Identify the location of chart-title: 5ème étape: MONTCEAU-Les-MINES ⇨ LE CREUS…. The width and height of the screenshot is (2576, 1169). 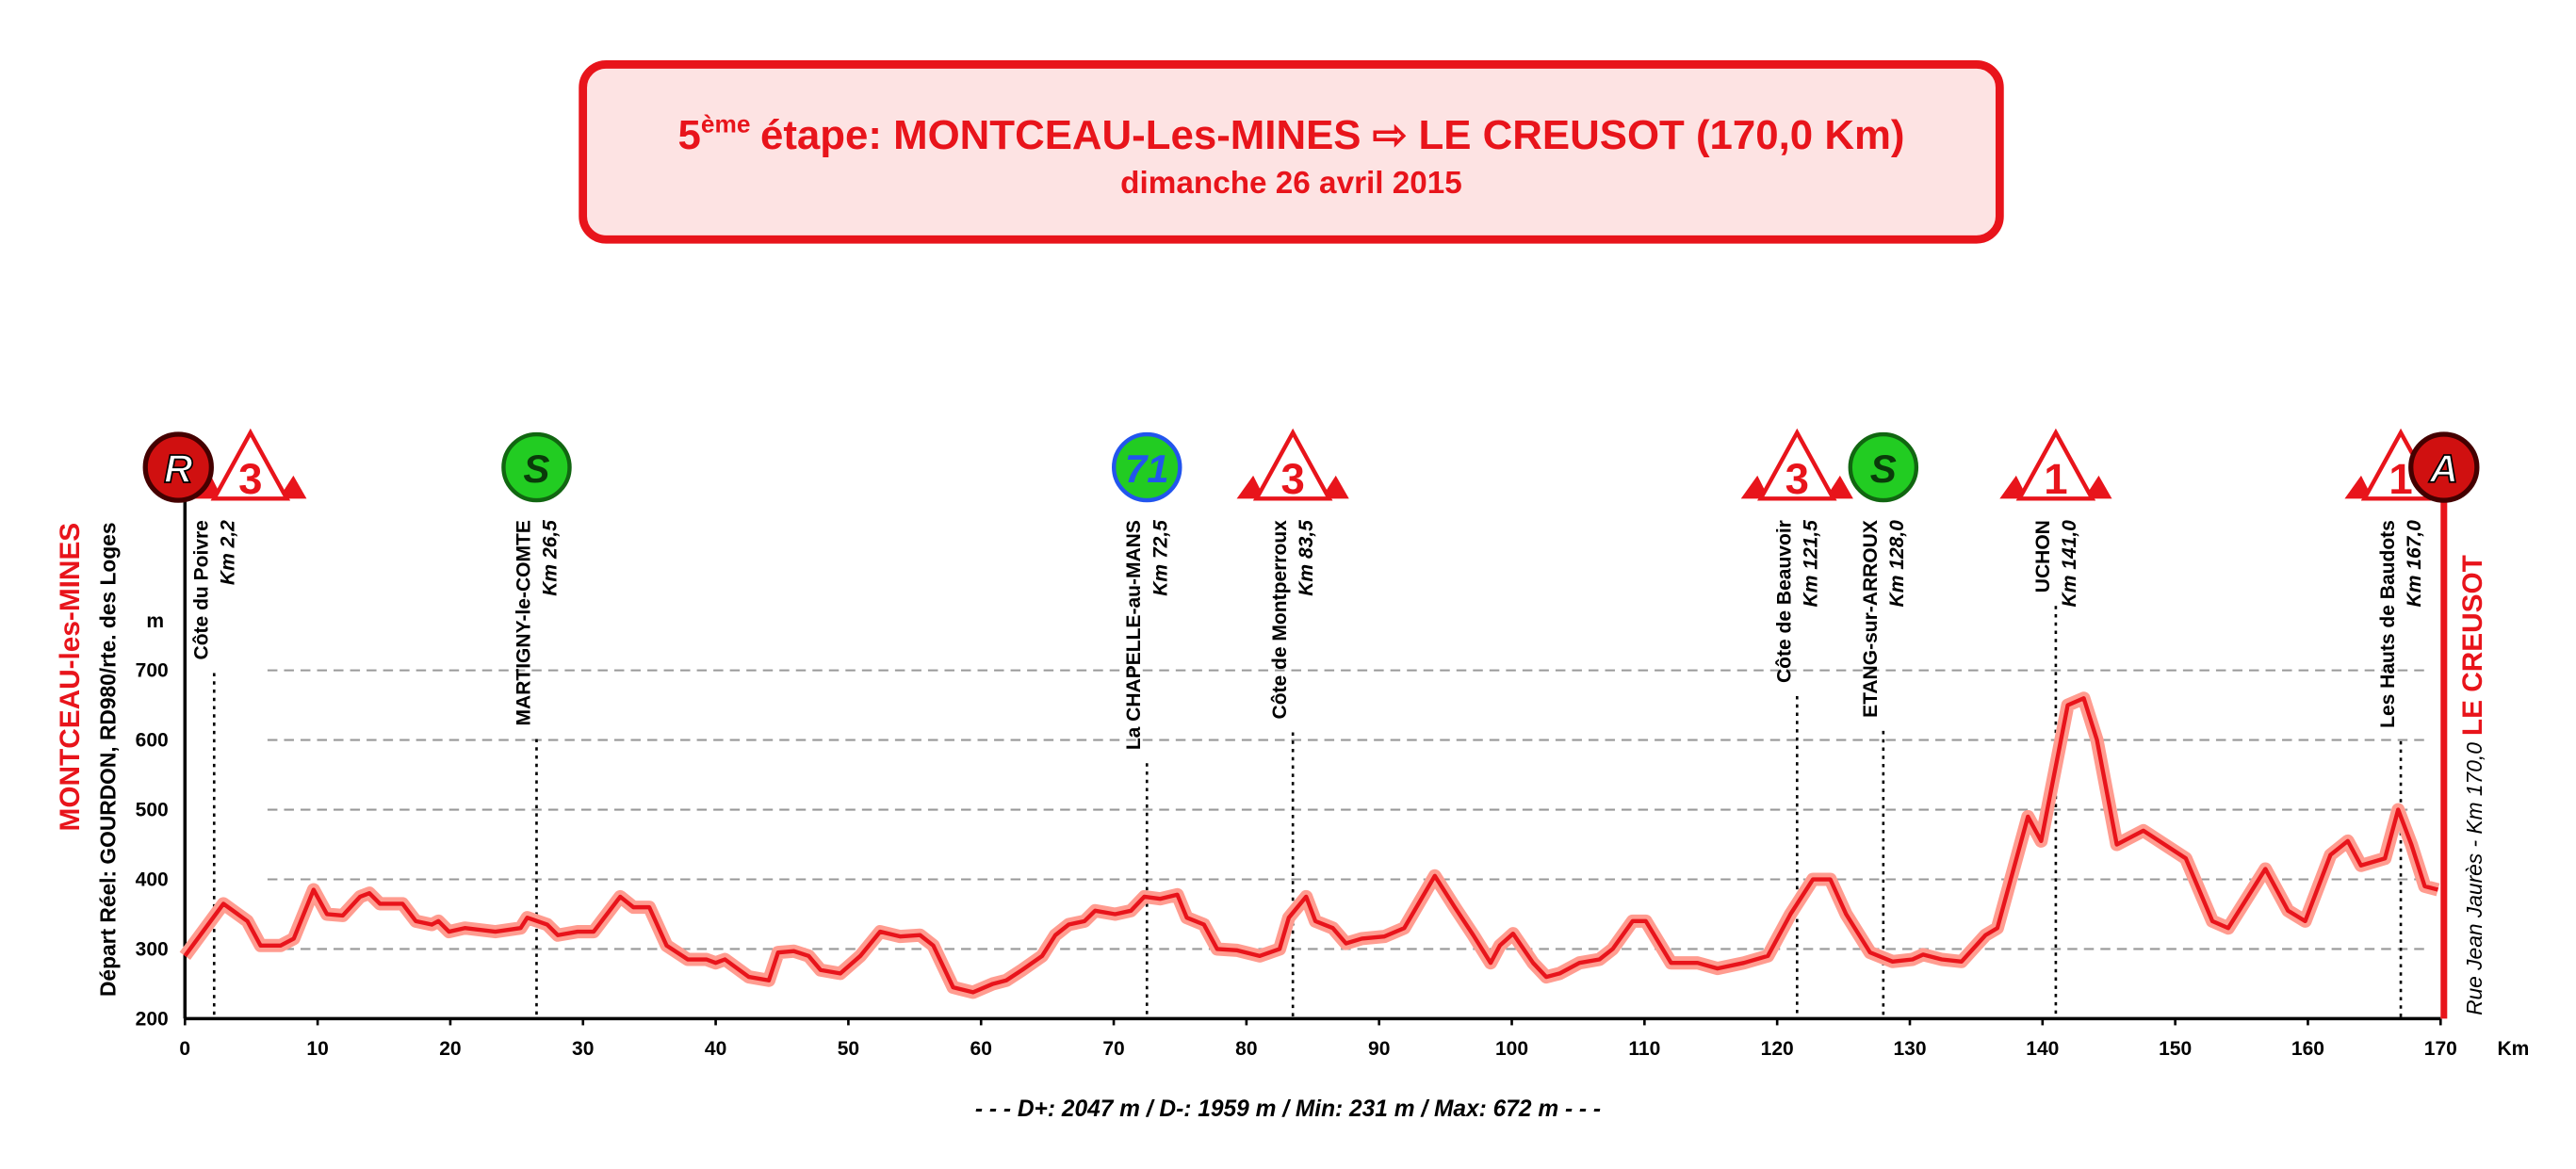
(1291, 133).